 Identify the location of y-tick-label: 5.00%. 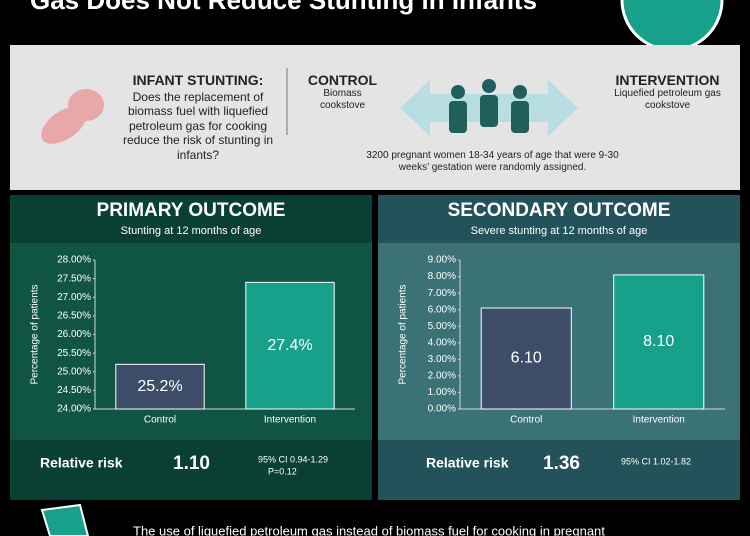
(442, 326).